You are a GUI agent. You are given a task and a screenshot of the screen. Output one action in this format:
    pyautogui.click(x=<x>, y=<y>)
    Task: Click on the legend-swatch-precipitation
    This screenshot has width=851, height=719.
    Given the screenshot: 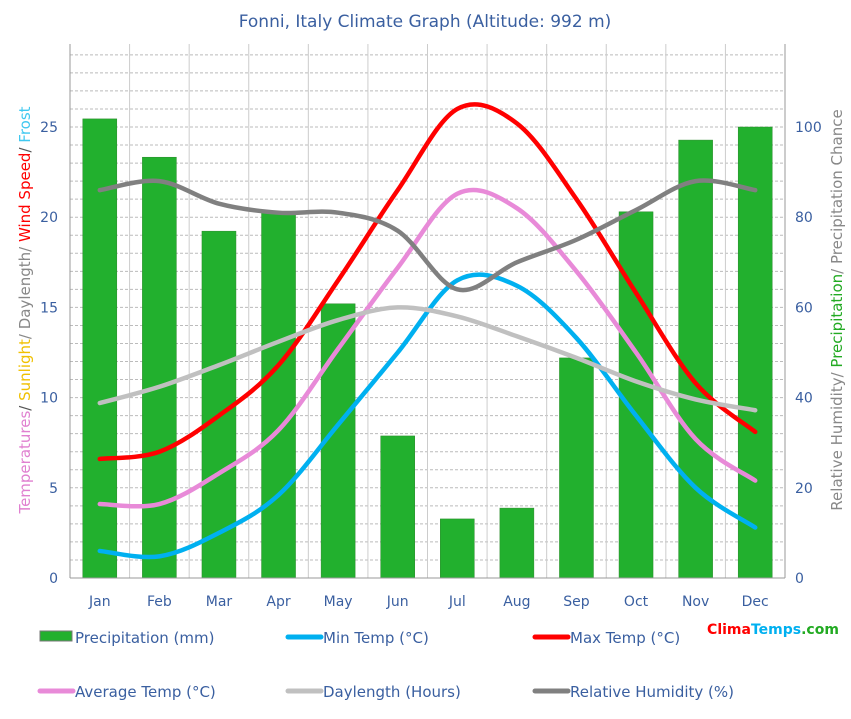 What is the action you would take?
    pyautogui.click(x=56, y=636)
    